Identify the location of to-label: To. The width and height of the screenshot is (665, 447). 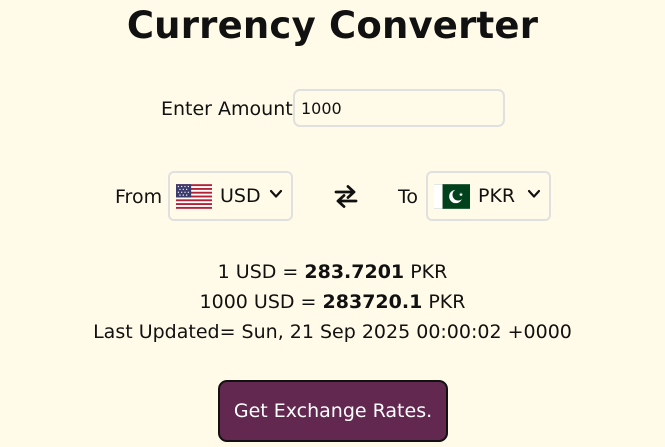
(408, 197).